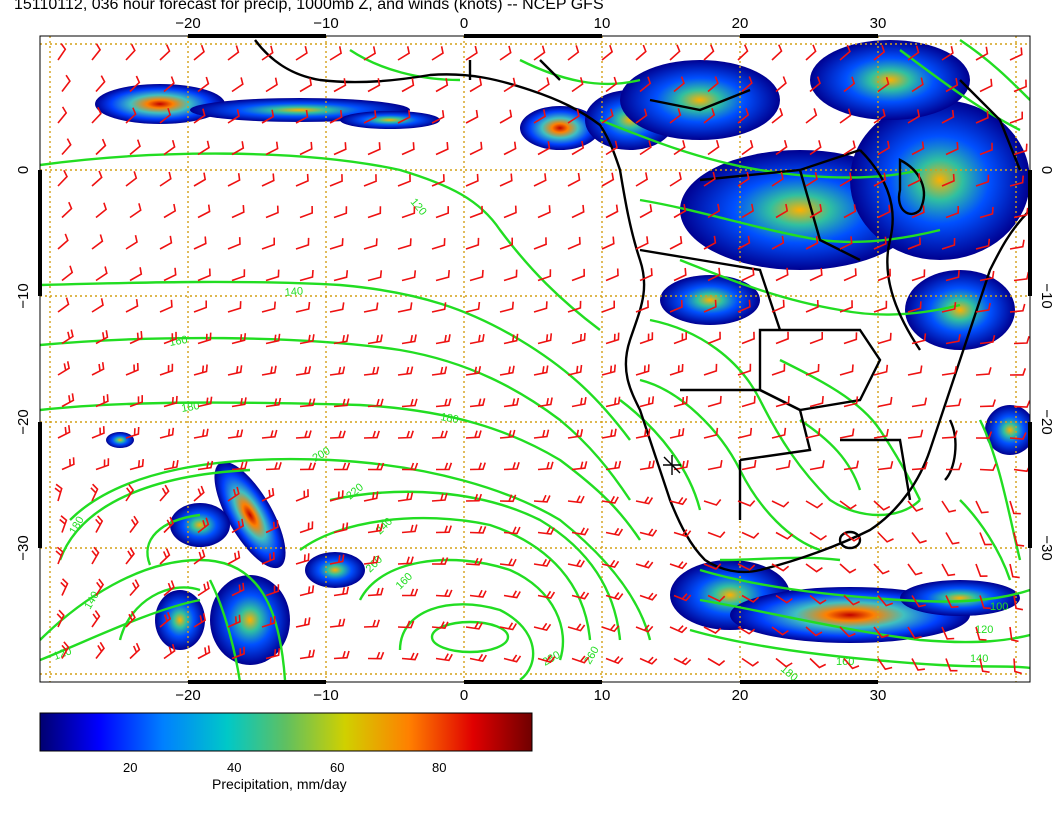  Describe the element at coordinates (878, 23) in the screenshot. I see `lon-tick-label: 30` at that location.